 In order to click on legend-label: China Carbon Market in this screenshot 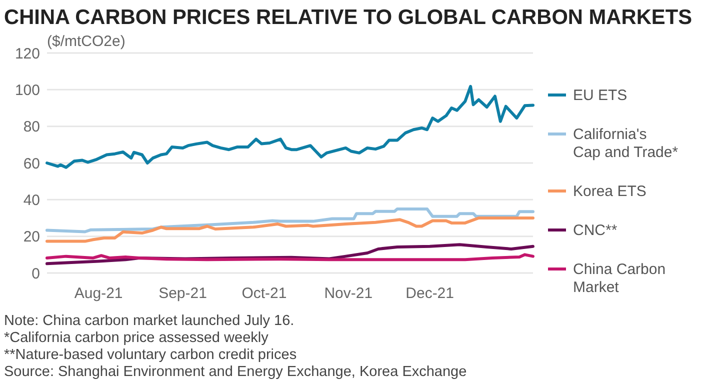, I will do `click(619, 278)`.